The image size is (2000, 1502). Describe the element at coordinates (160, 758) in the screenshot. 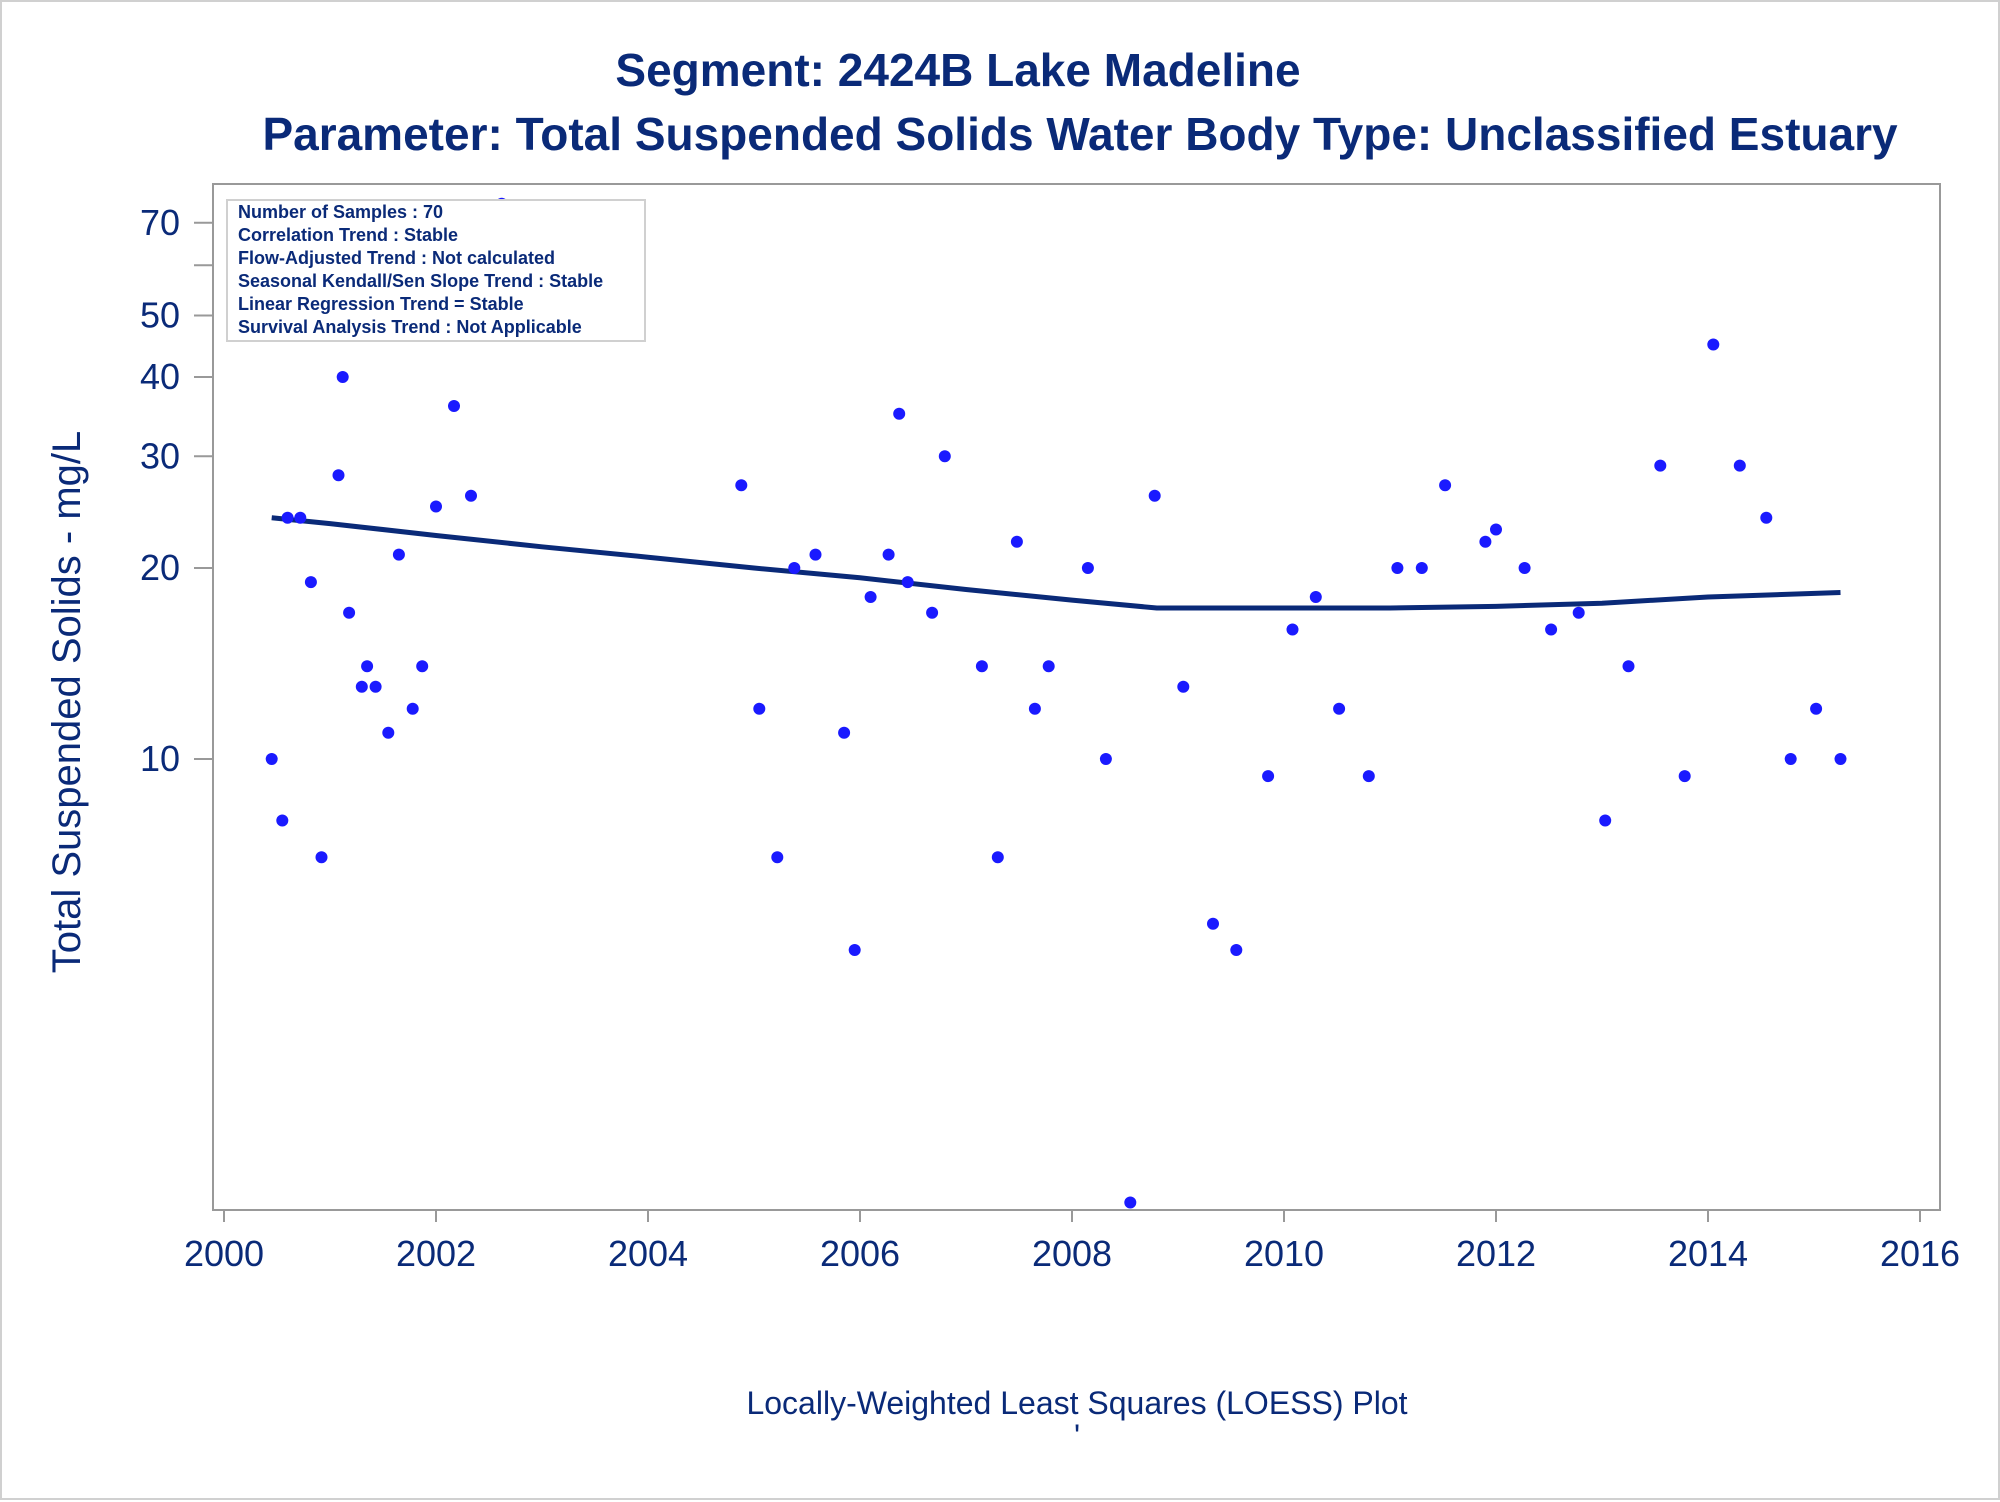

I see `y-tick-label: 10` at that location.